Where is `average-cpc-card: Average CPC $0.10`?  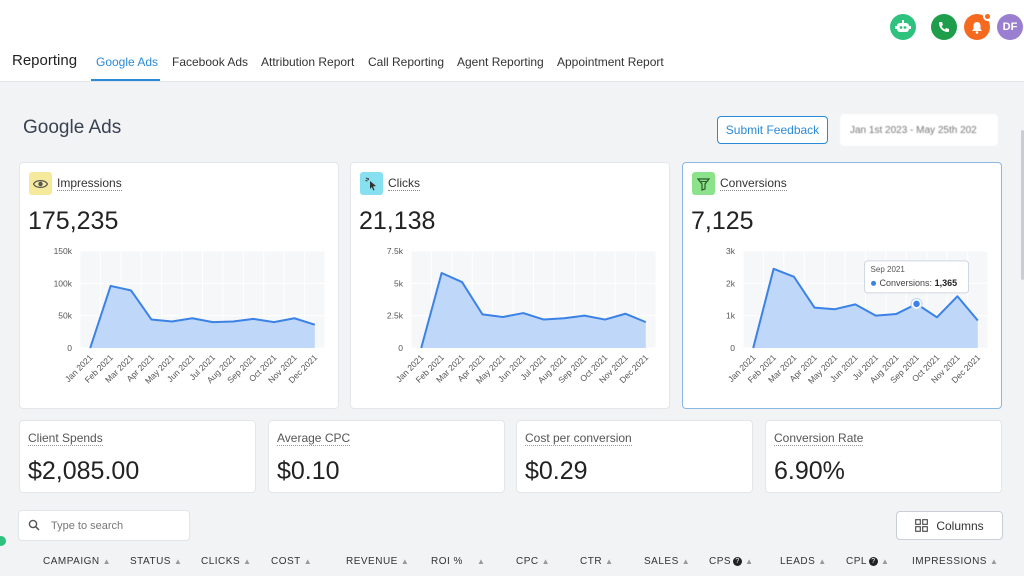 average-cpc-card: Average CPC $0.10 is located at coordinates (386, 456).